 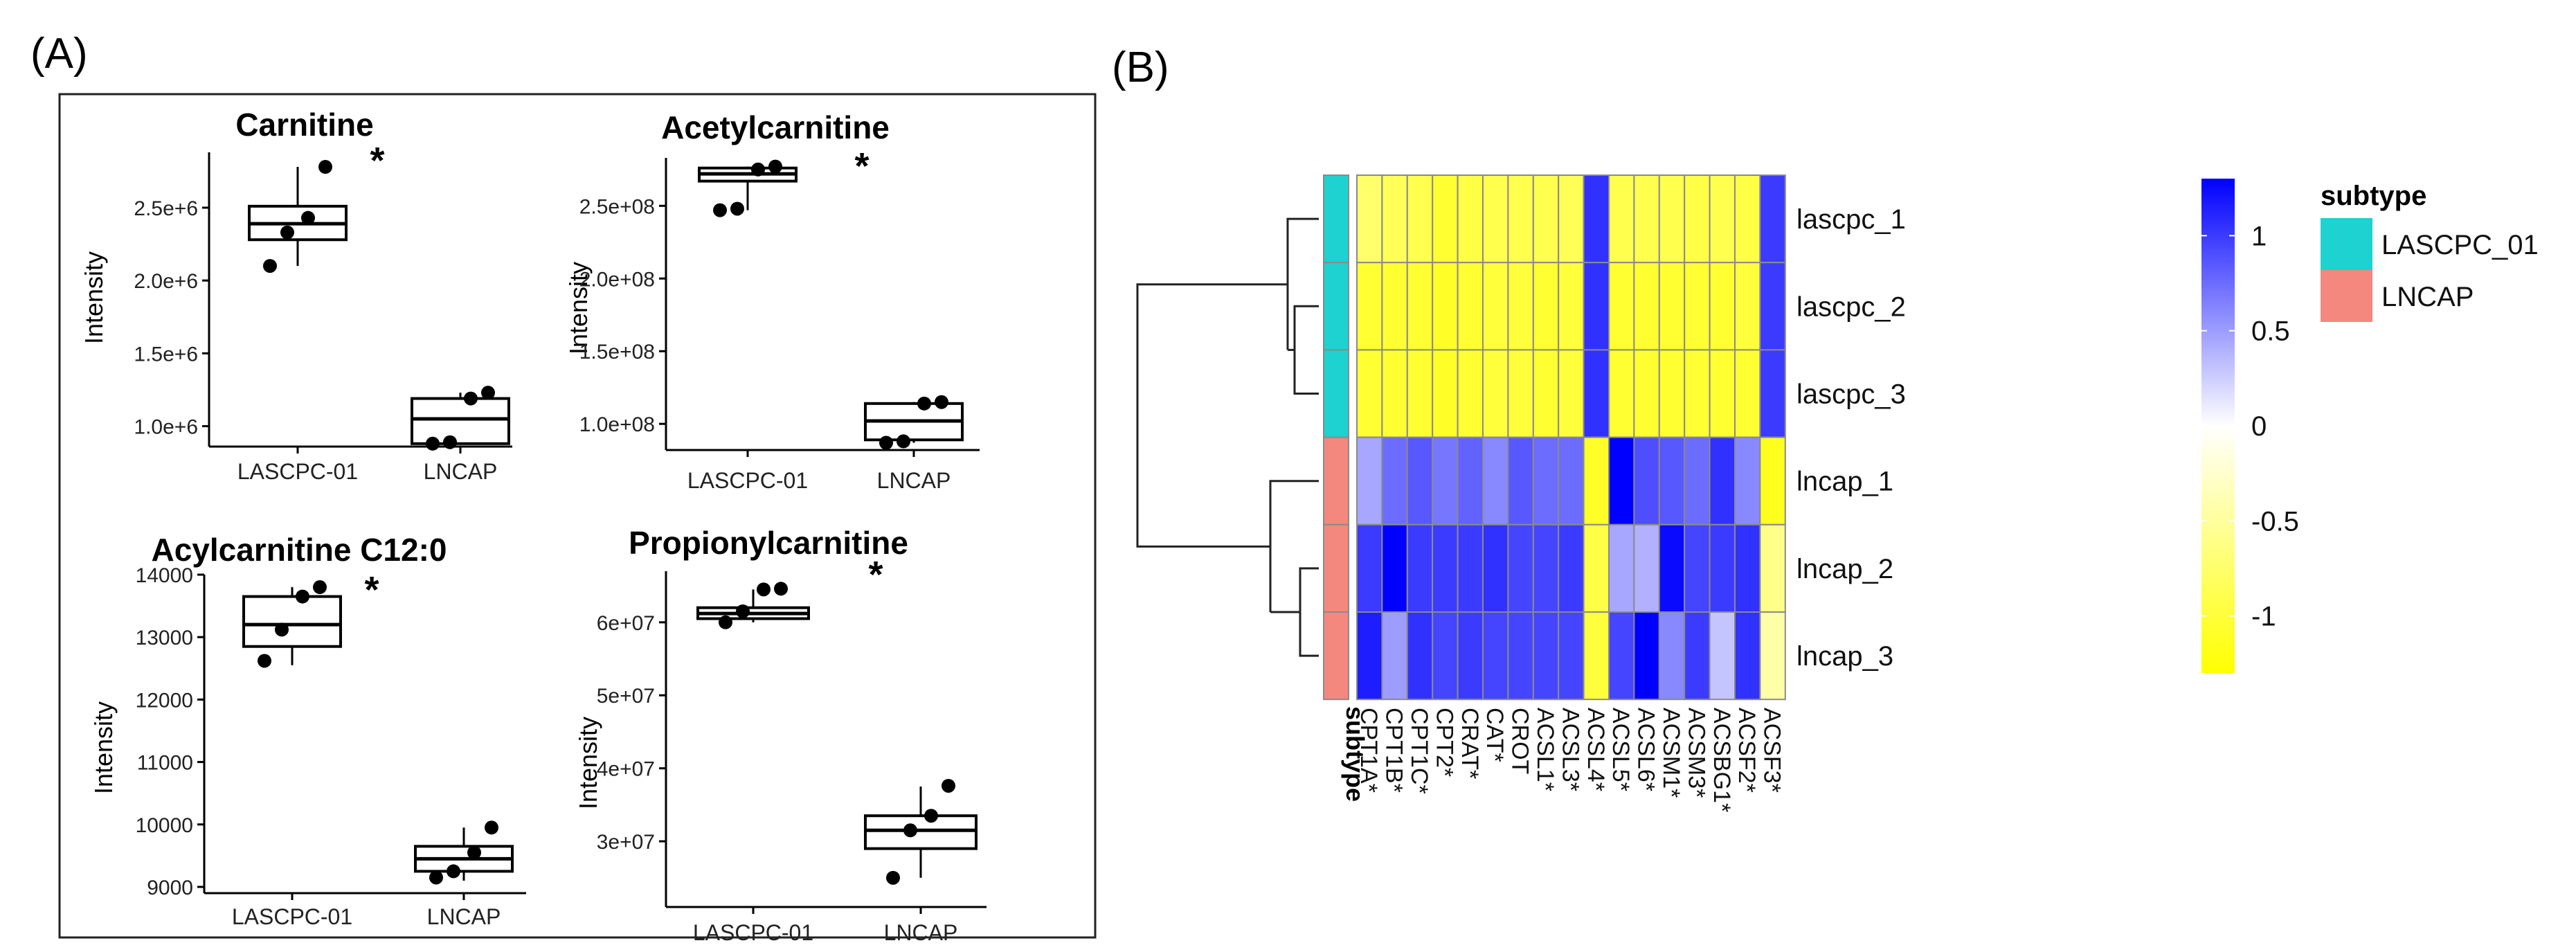 I want to click on y-tick-label: 1.5e+6, so click(x=166, y=355).